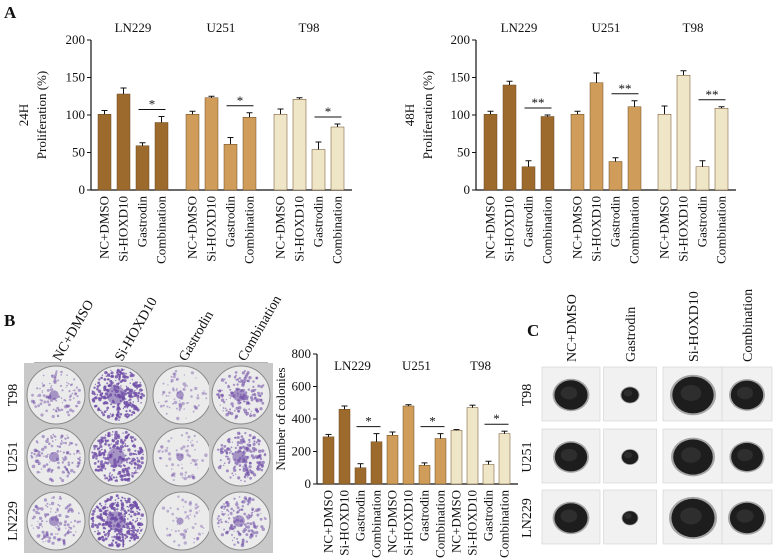 The image size is (776, 559). Describe the element at coordinates (118, 395) in the screenshot. I see `colony-dish` at that location.